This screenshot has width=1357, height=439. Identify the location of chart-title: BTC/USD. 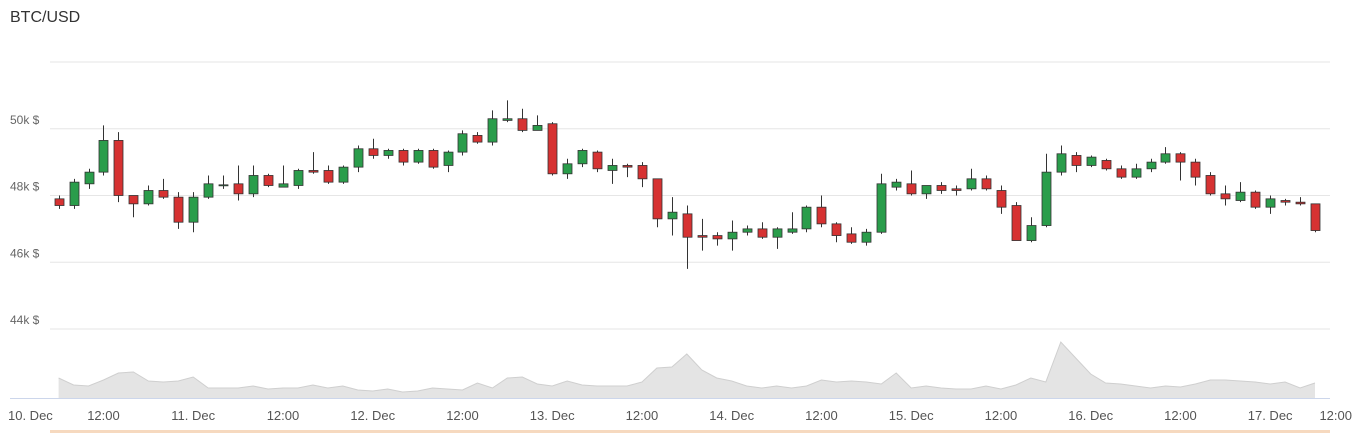
(45, 17).